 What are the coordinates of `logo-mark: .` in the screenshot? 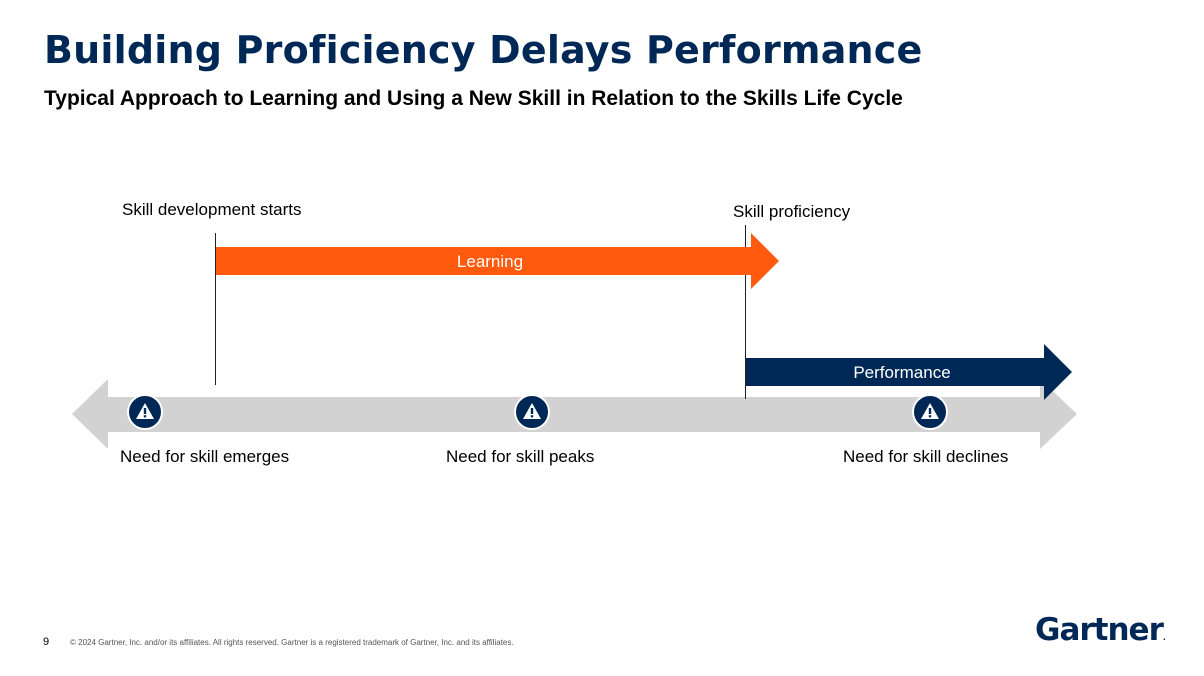 It's located at (1164, 637).